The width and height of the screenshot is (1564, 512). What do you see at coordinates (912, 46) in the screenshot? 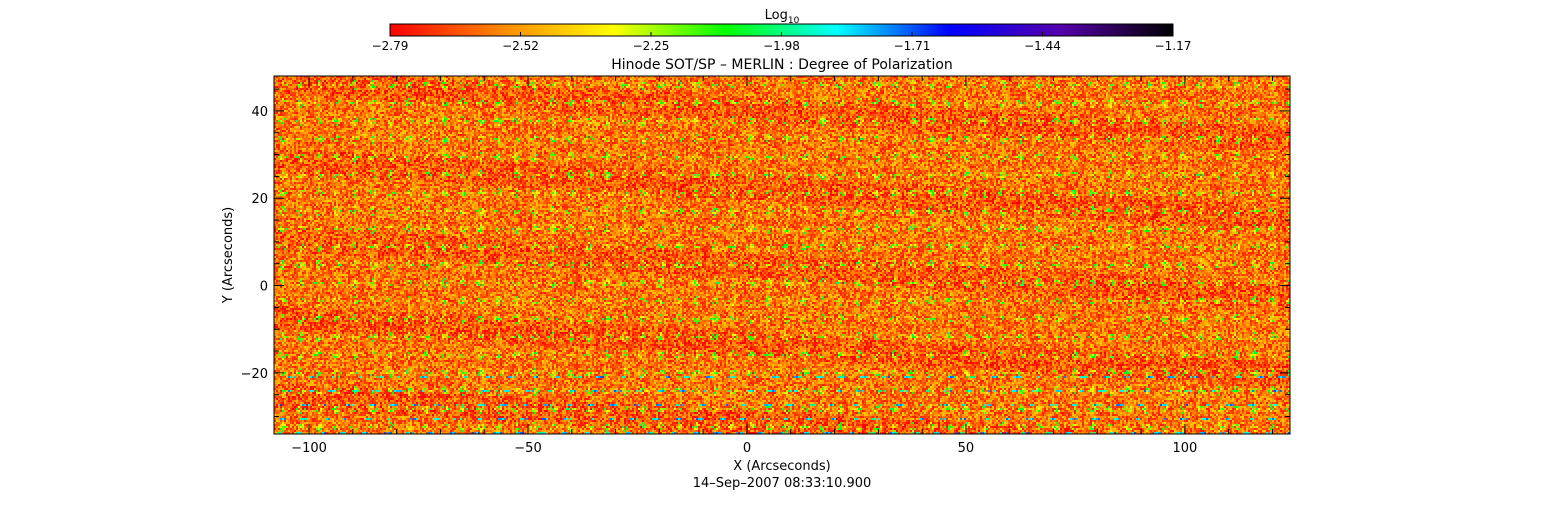
I see `colorbar-tick-label: −1.71` at bounding box center [912, 46].